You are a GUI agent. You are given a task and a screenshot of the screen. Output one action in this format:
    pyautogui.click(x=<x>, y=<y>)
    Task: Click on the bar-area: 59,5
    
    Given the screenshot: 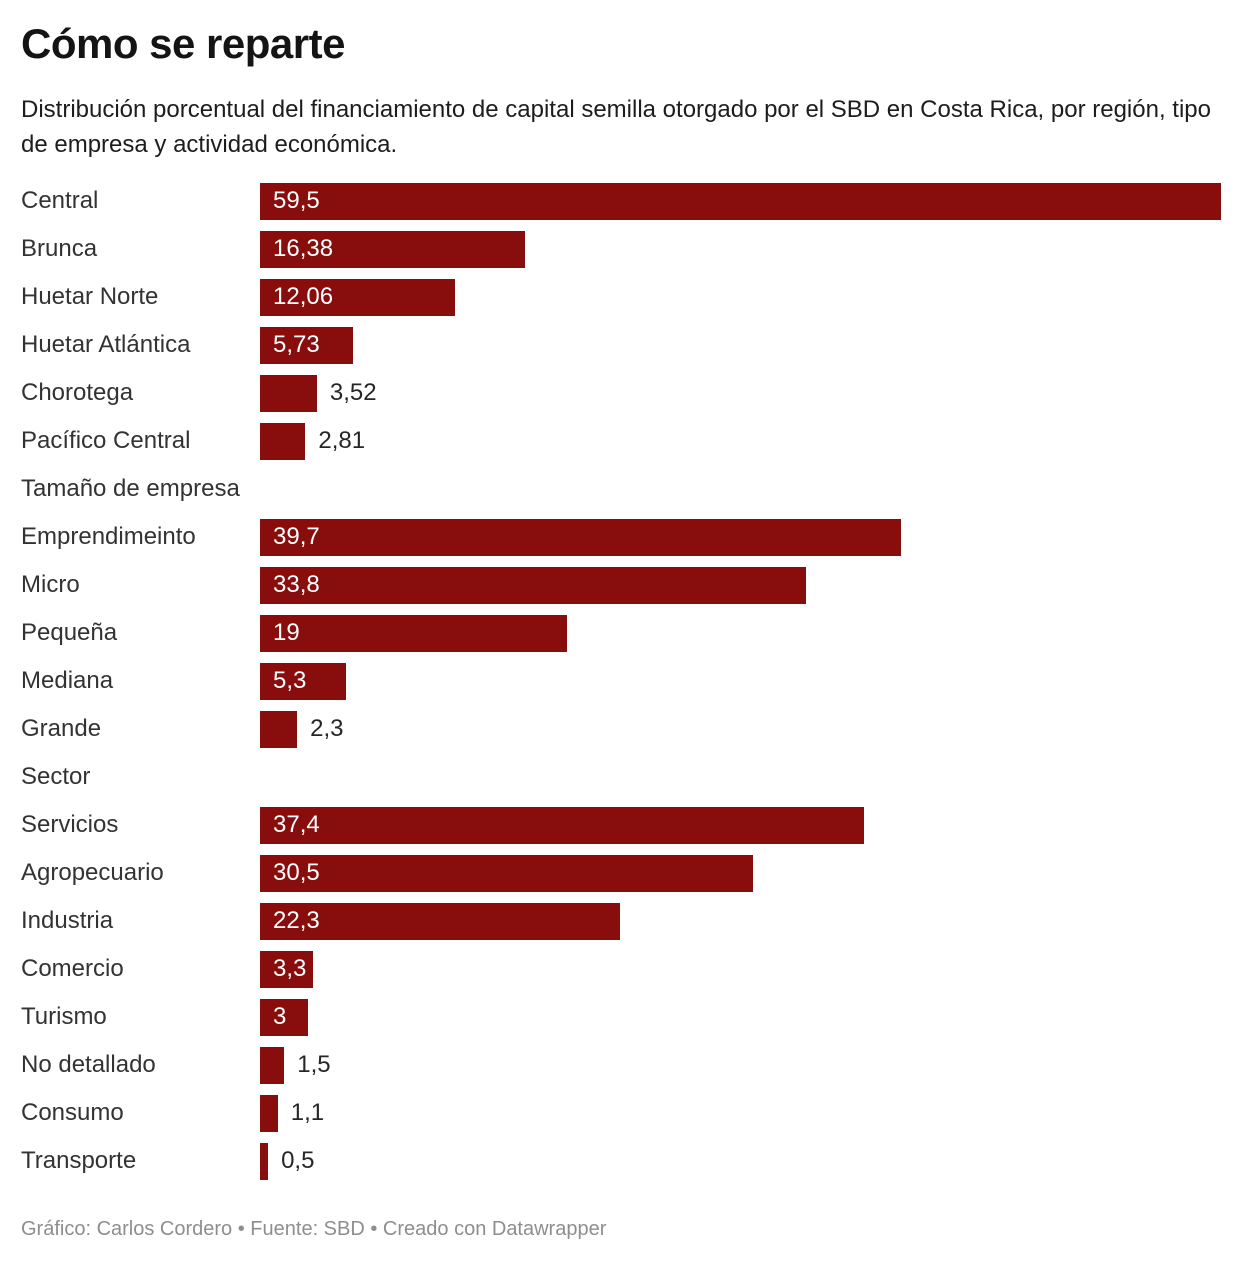 What is the action you would take?
    pyautogui.click(x=740, y=201)
    